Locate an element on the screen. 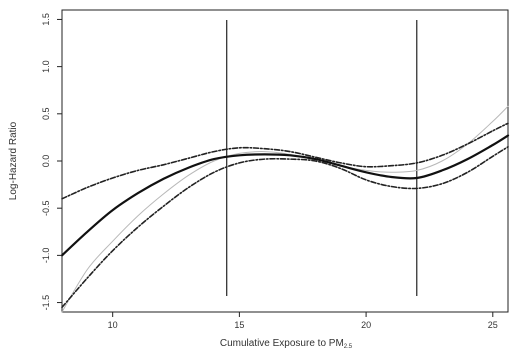  x-axis-title-main: Cumulative Exposure to PM is located at coordinates (282, 343).